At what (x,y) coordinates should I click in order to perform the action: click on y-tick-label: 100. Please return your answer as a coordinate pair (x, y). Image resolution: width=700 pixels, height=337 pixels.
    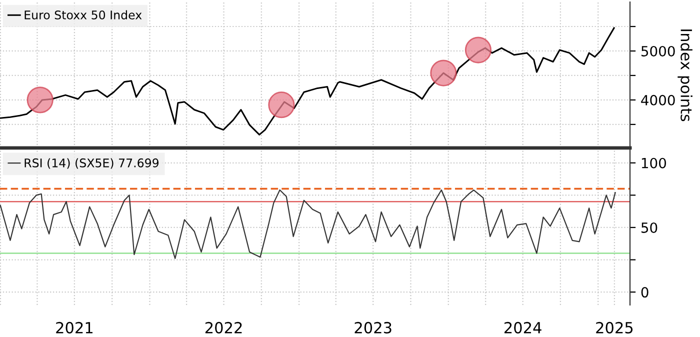
    Looking at the image, I should click on (654, 163).